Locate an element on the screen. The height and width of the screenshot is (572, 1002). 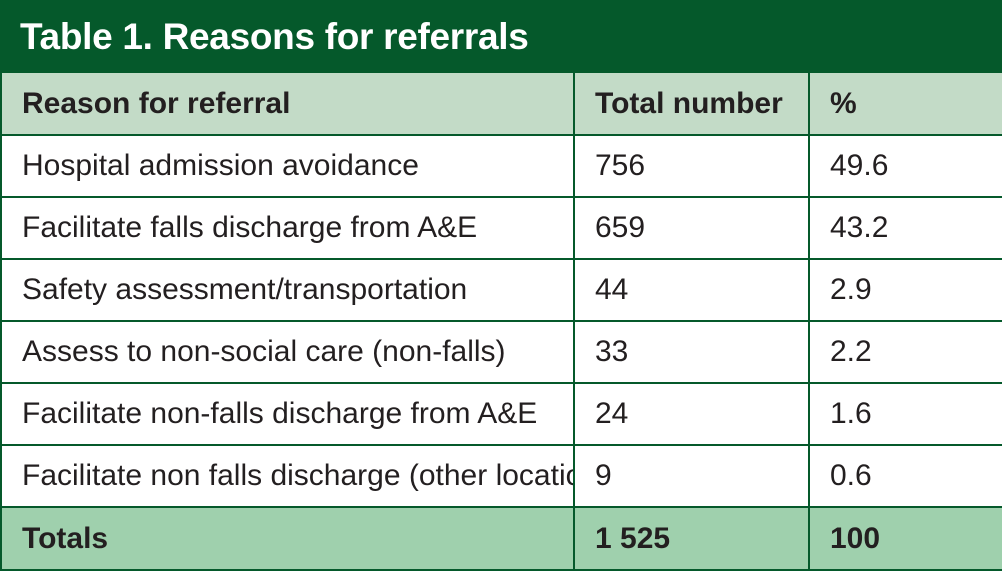
percent-cell: 49.6 is located at coordinates (905, 166).